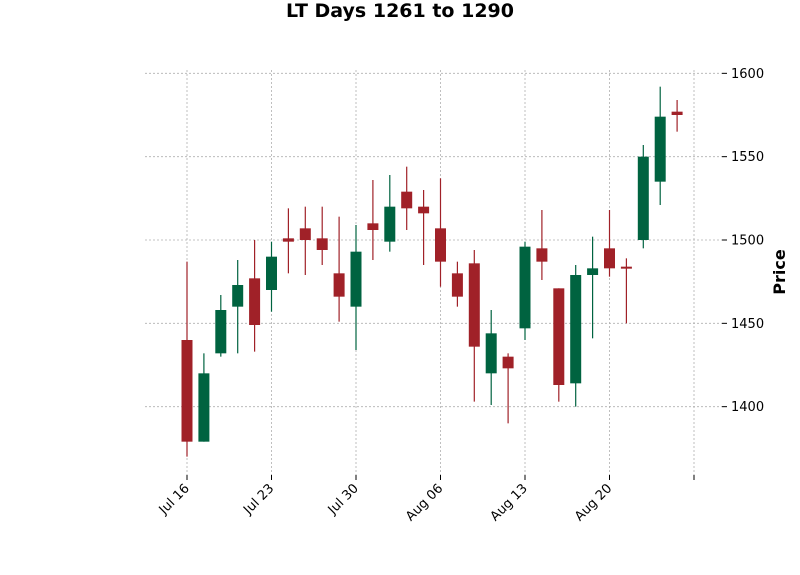  I want to click on x-tick-label: Jul 30, so click(343, 499).